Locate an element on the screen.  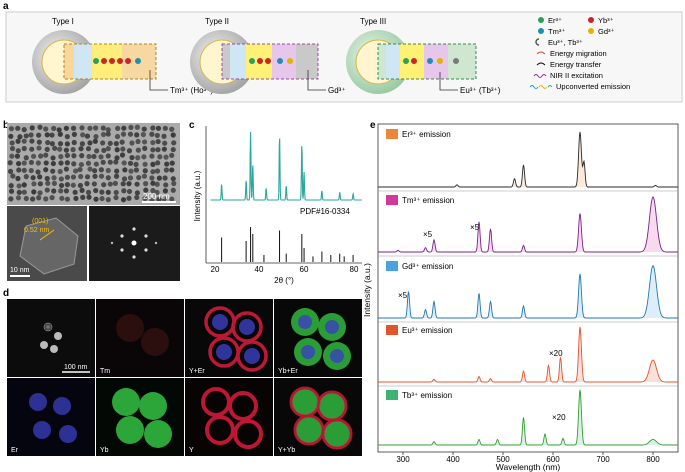
x-tick-label: 500 is located at coordinates (503, 459).